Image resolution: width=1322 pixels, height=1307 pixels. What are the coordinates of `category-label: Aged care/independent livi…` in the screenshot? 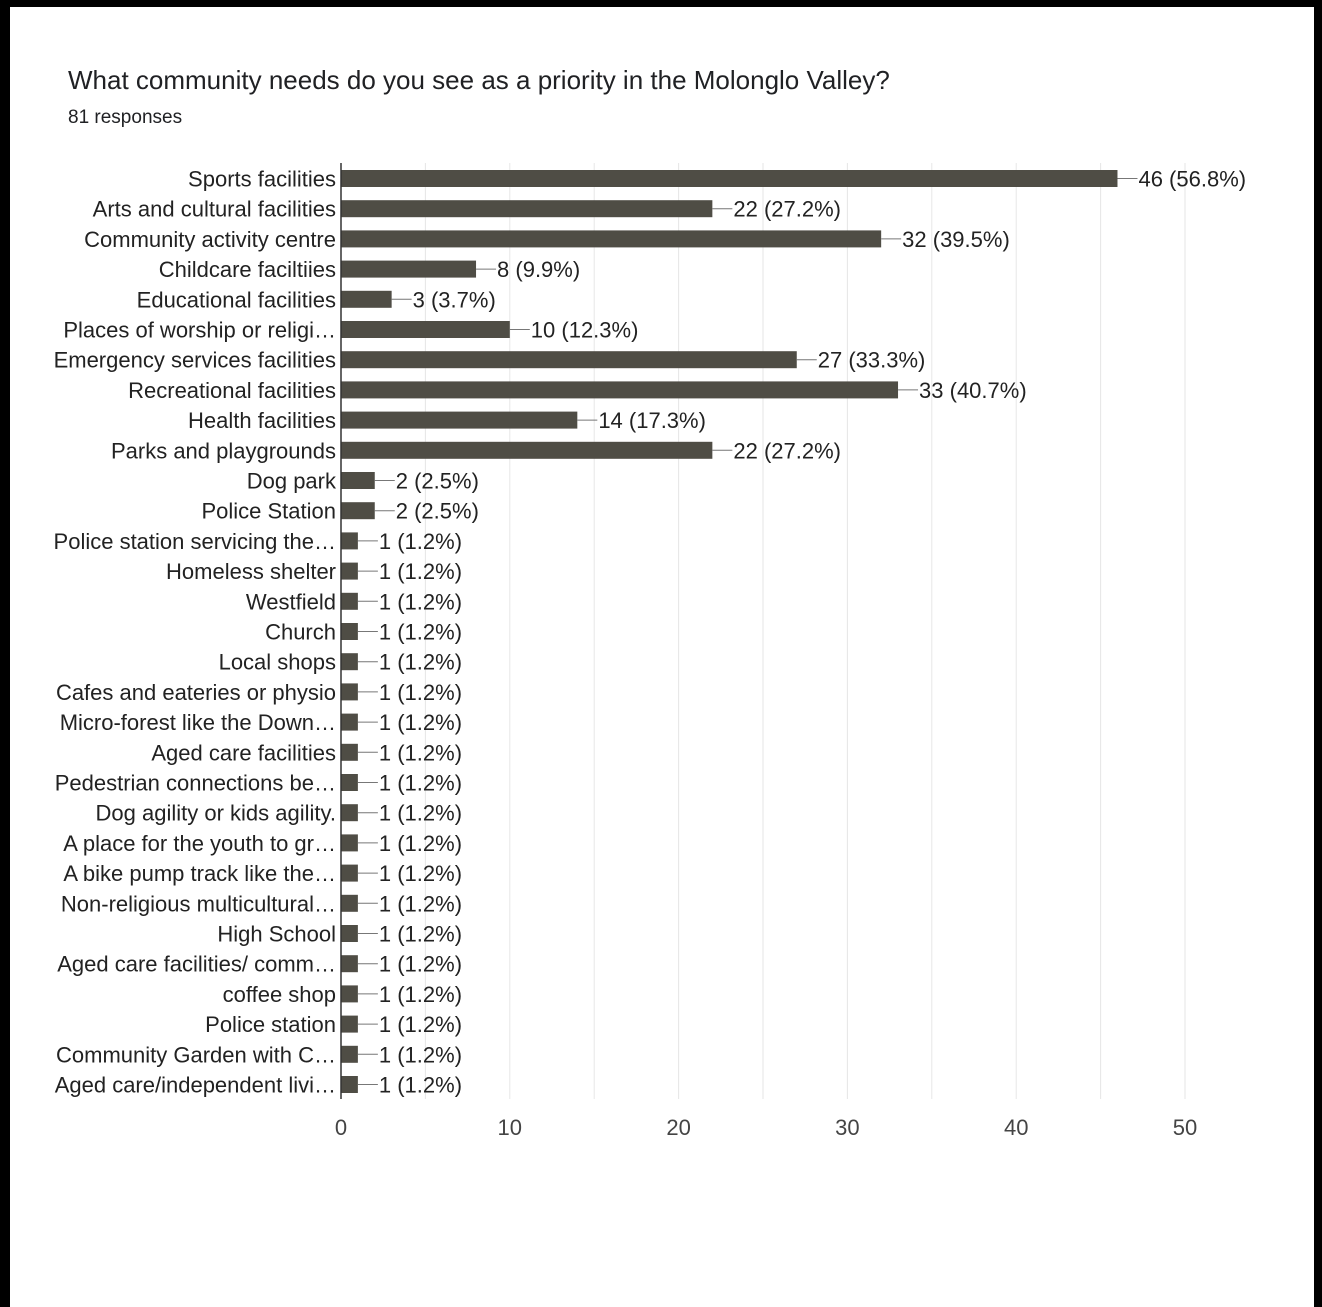 It's located at (195, 1085).